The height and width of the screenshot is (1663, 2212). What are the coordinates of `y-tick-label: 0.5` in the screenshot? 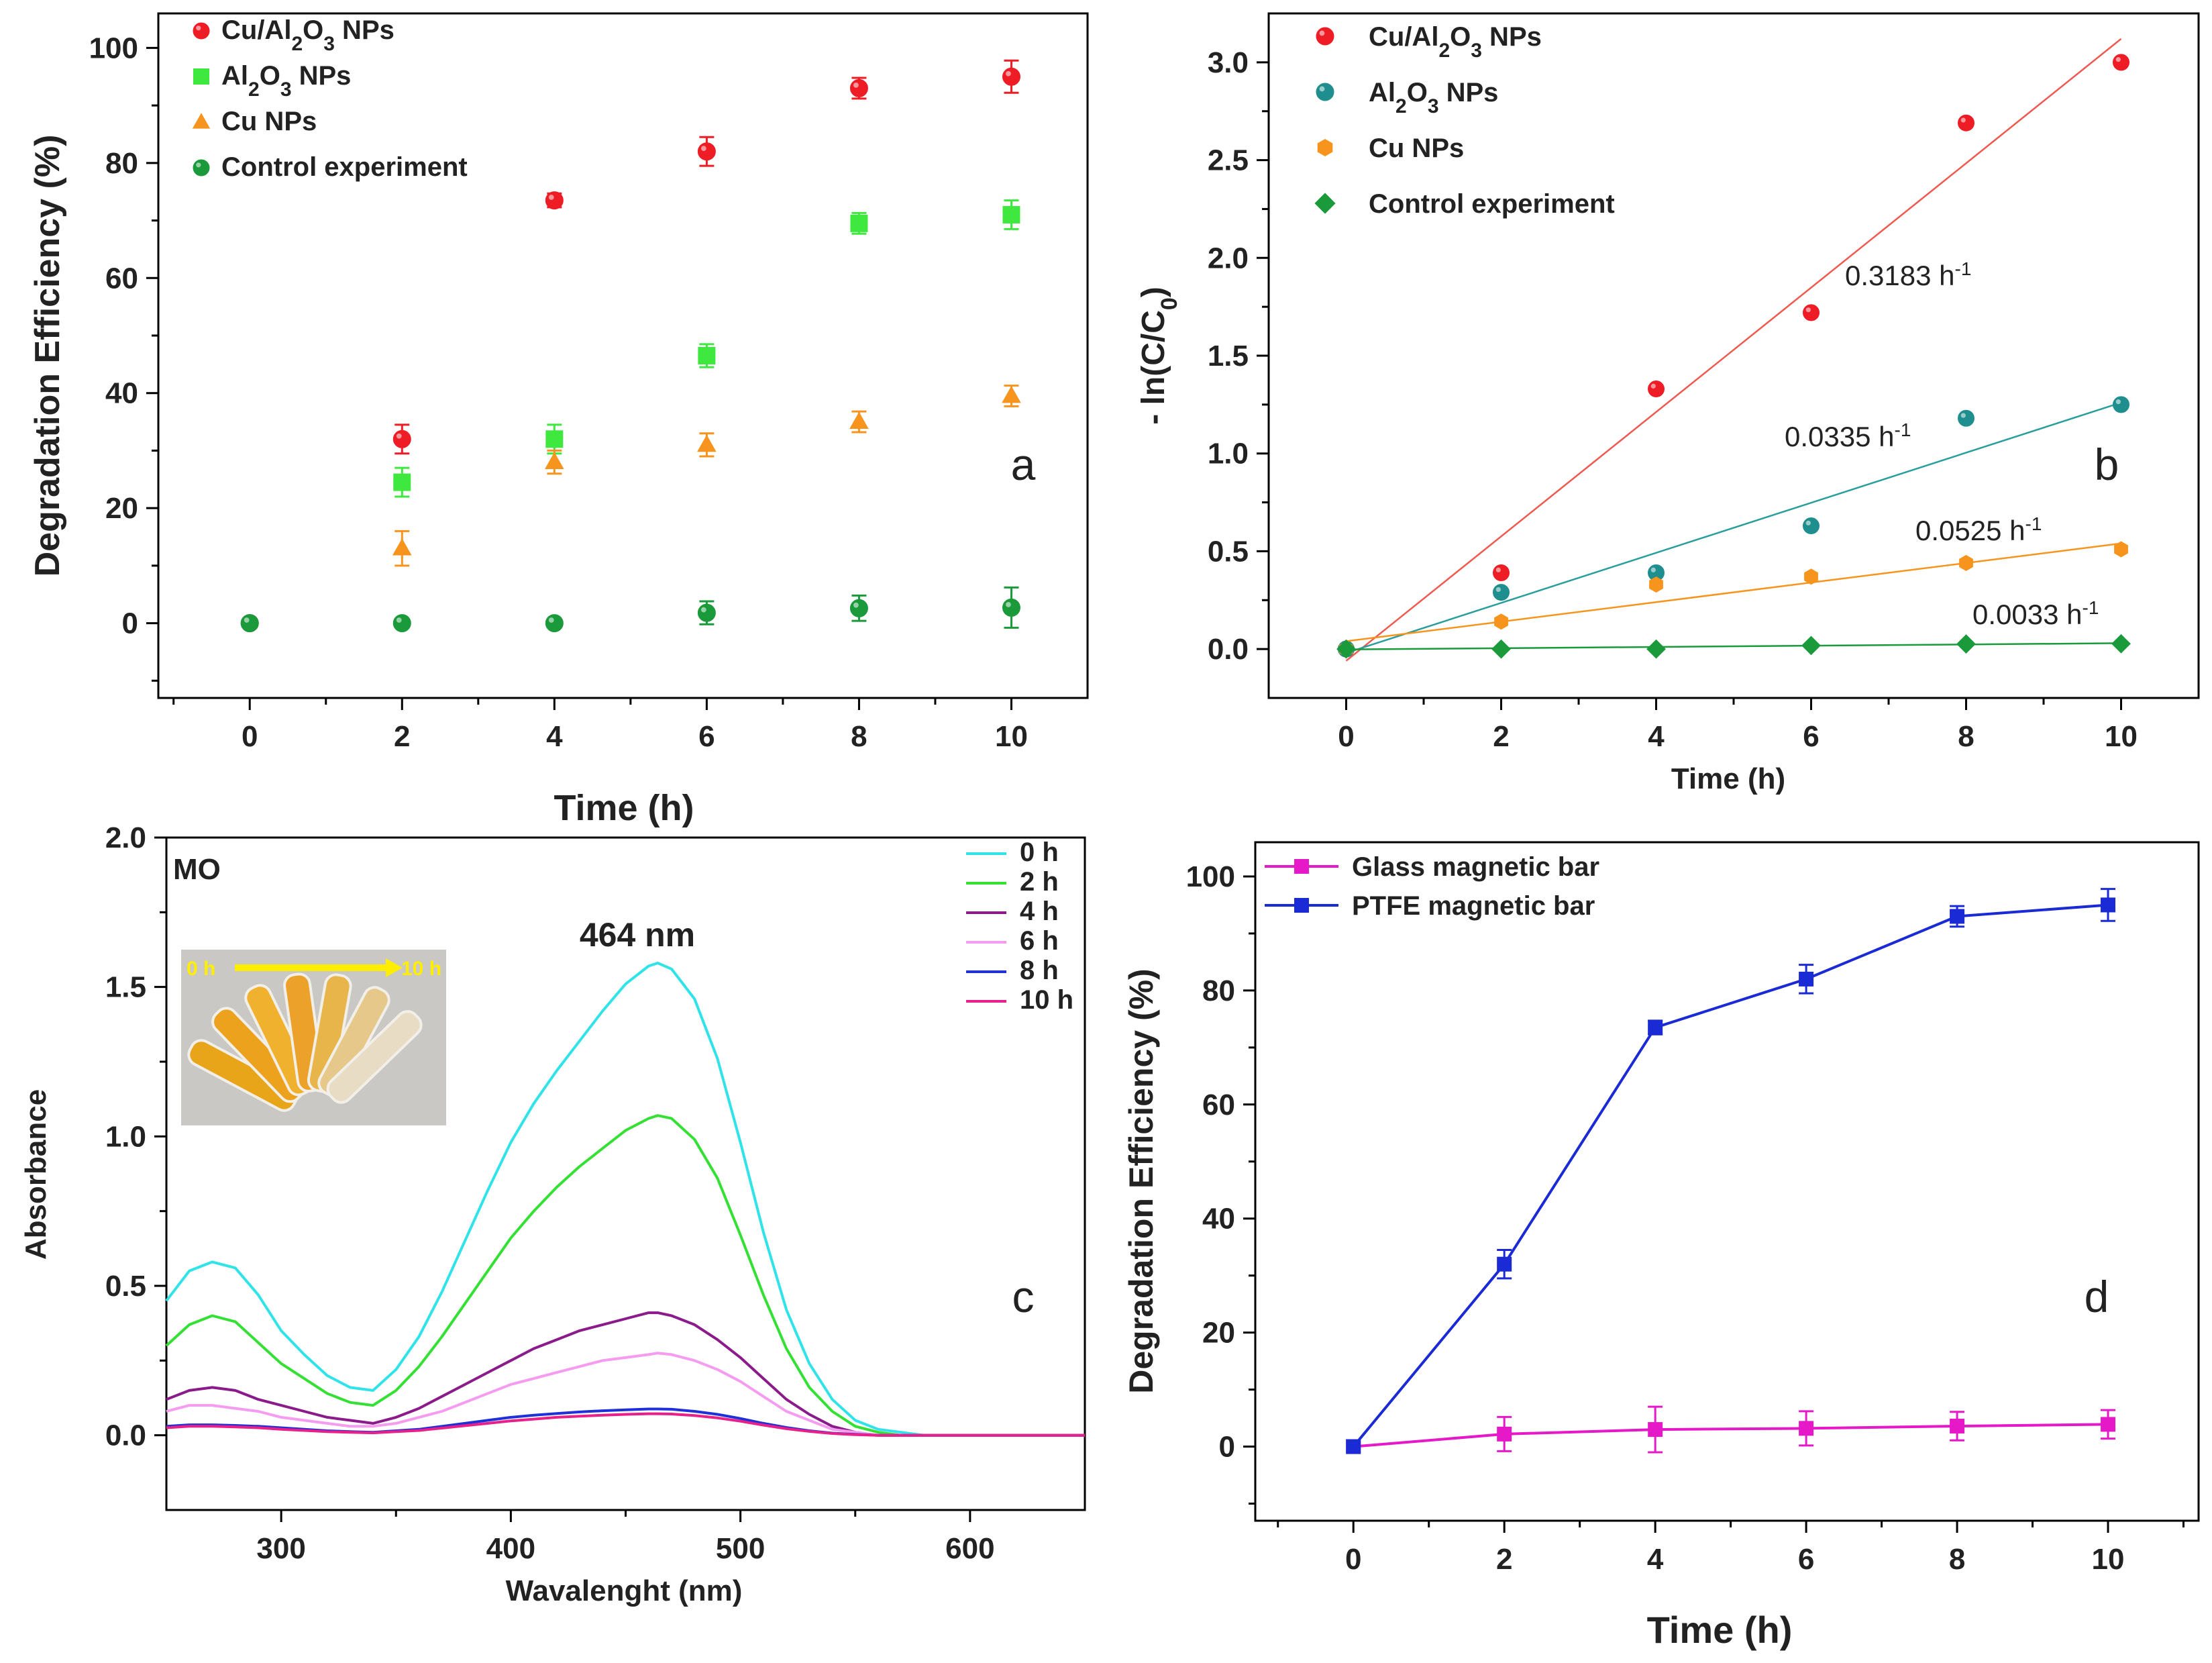 It's located at (125, 1286).